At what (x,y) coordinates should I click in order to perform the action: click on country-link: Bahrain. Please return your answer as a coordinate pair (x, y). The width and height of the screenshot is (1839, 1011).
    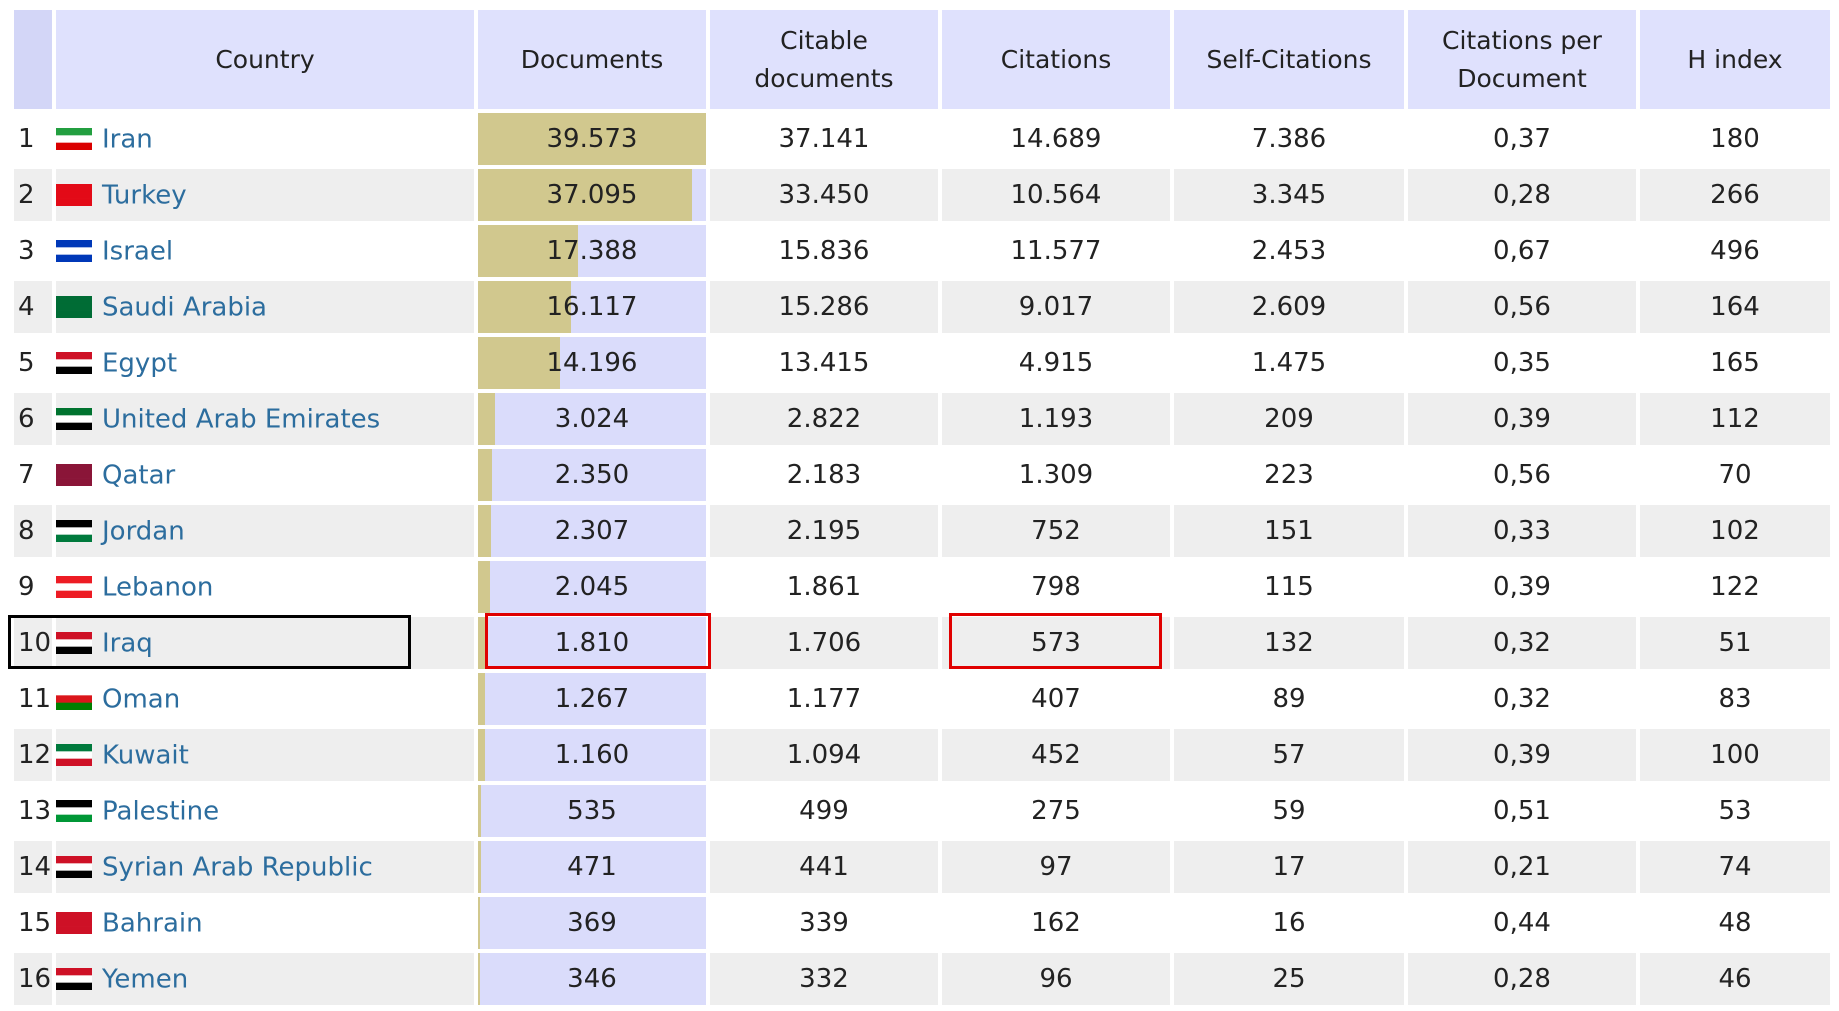
    Looking at the image, I should click on (152, 923).